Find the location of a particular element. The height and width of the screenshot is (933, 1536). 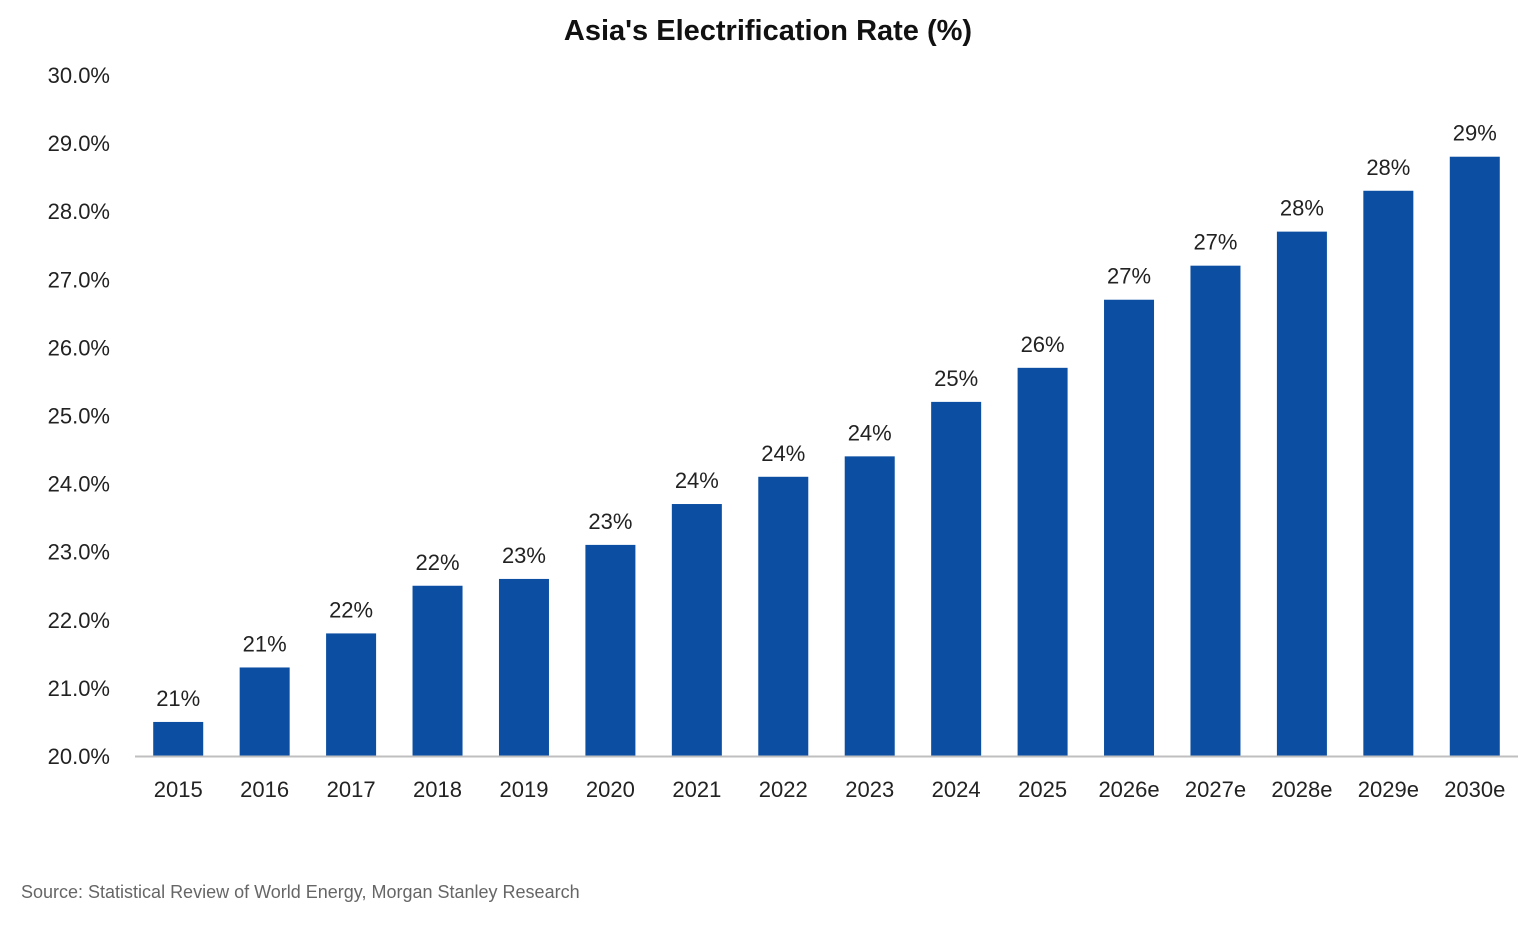

y-tick-label: 26.0% is located at coordinates (79, 347).